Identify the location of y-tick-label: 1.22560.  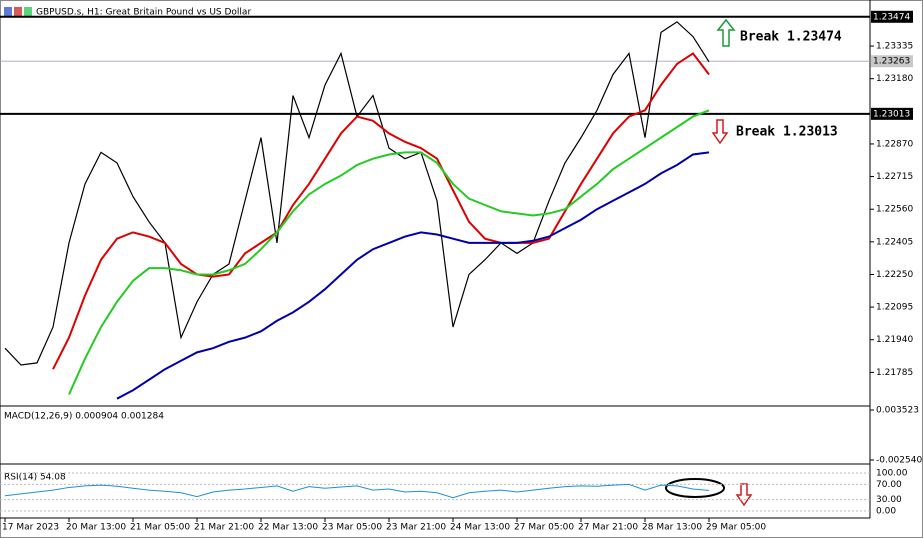
(894, 210).